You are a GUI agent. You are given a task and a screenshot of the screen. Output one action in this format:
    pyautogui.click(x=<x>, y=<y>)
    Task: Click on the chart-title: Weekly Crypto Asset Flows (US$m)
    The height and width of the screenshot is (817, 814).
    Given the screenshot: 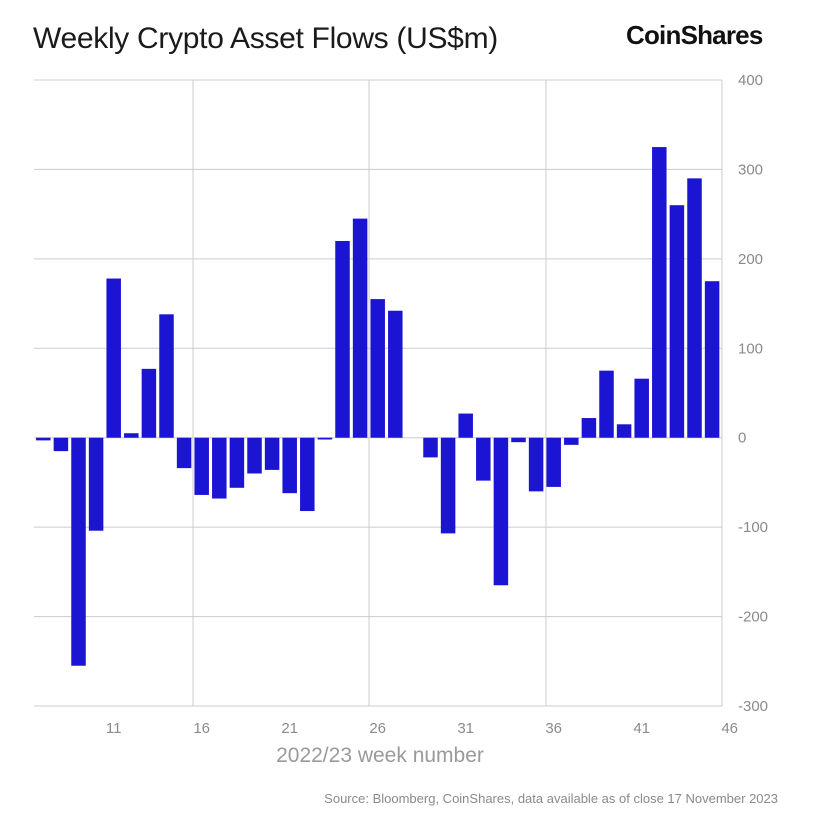 What is the action you would take?
    pyautogui.click(x=265, y=38)
    